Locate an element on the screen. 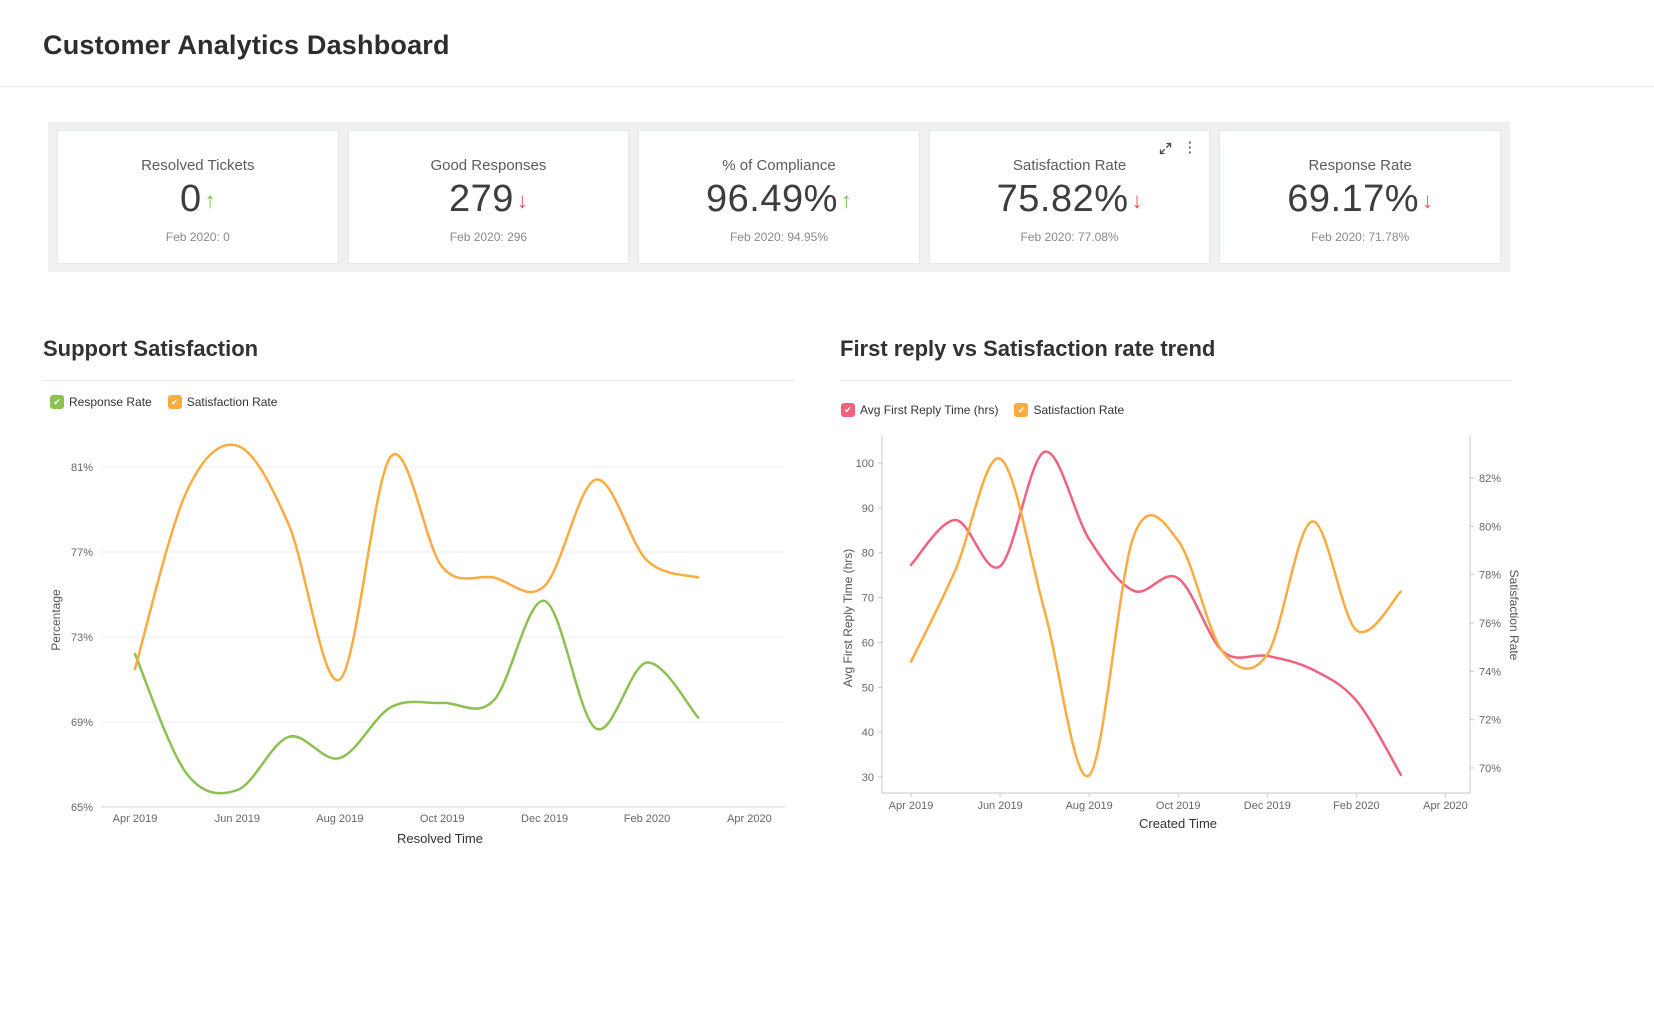 The image size is (1654, 1018). response-rate-line is located at coordinates (416, 697).